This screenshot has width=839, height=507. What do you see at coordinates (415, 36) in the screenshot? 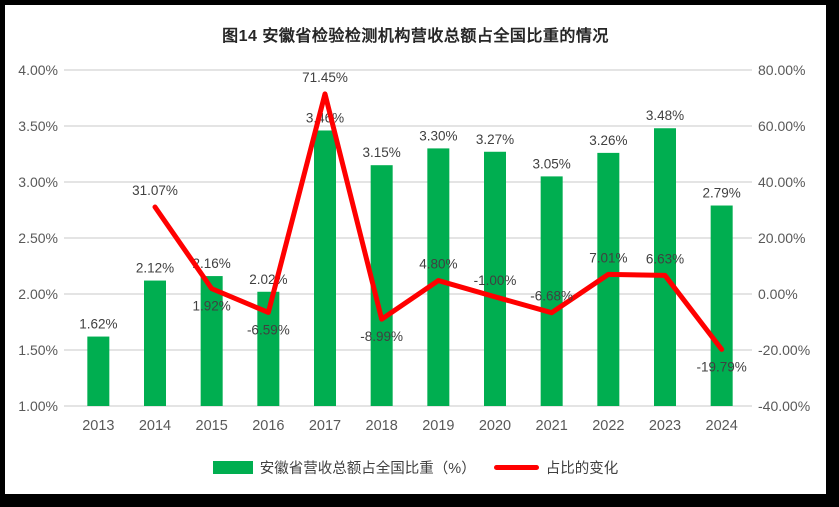
I see `chart-title: 图14 安徽省检验检测机构营收总额占全国比重的情况` at bounding box center [415, 36].